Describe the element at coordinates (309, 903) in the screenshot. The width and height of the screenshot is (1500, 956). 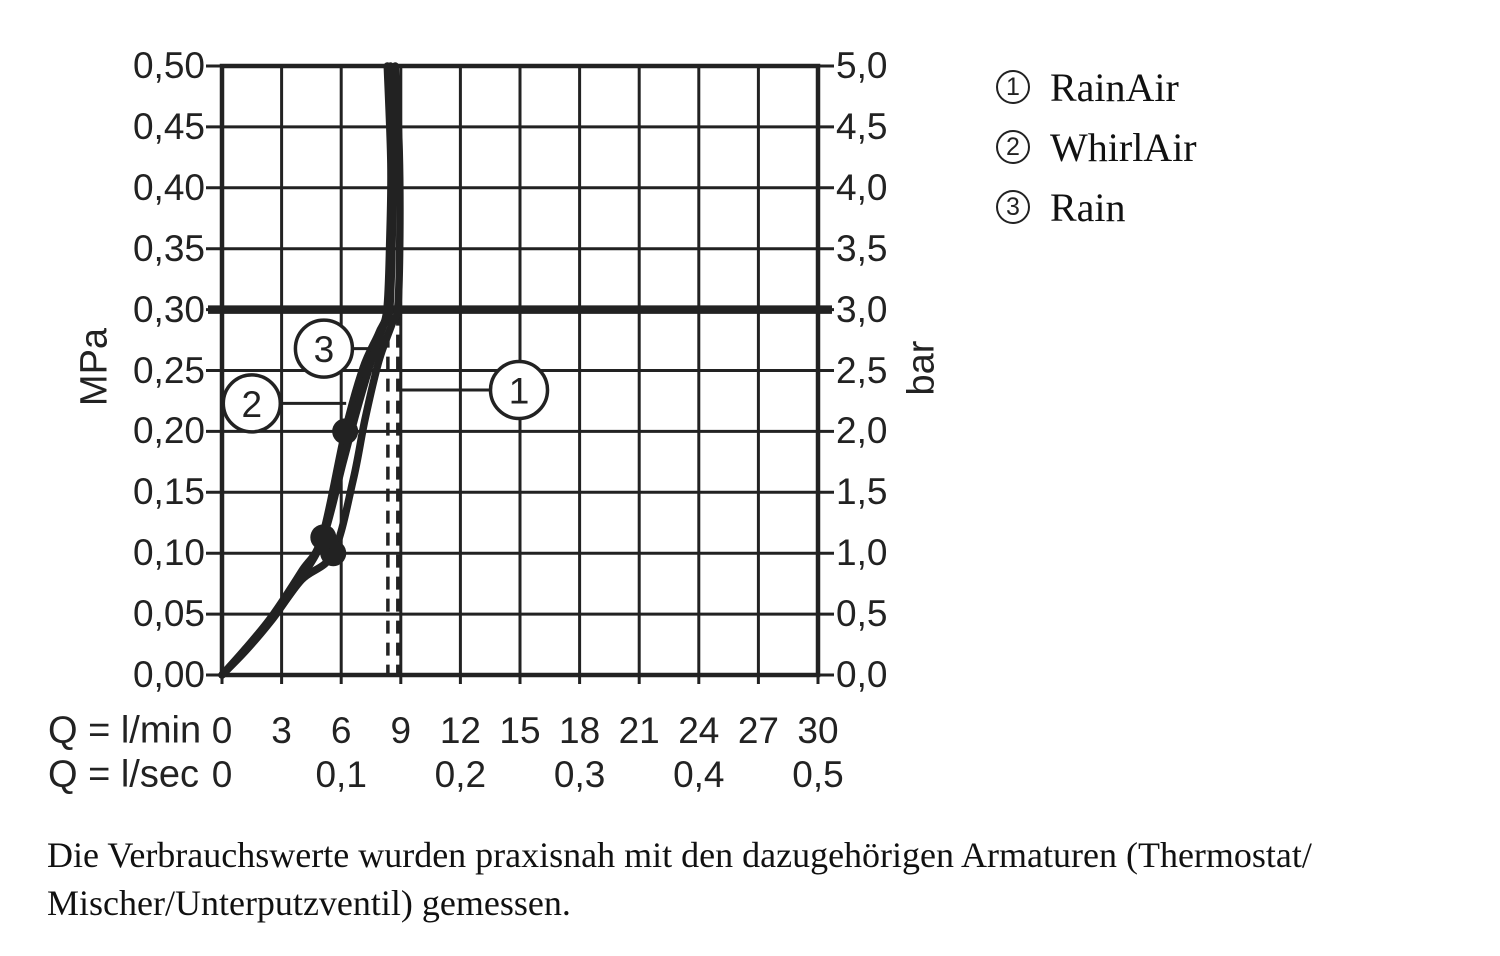
I see `caption-line-2: Mischer/Unterputzventil) gemessen.` at that location.